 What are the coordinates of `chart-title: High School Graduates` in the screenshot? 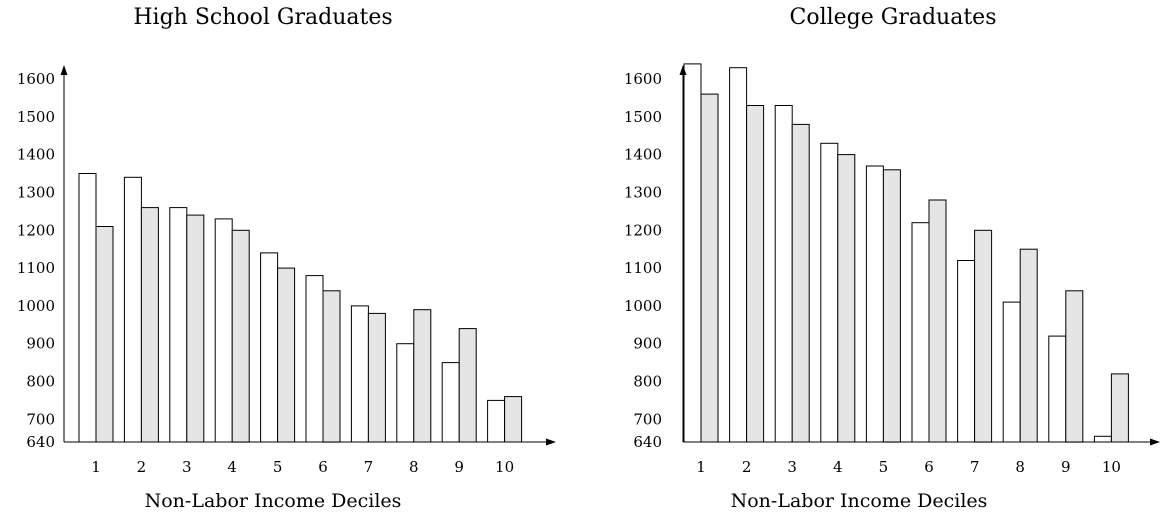 It's located at (262, 17).